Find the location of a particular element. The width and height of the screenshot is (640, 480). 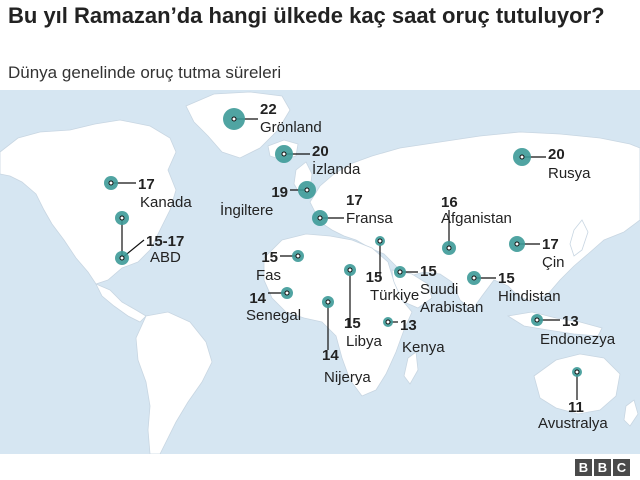

bbc-logo: B B C is located at coordinates (602, 467).